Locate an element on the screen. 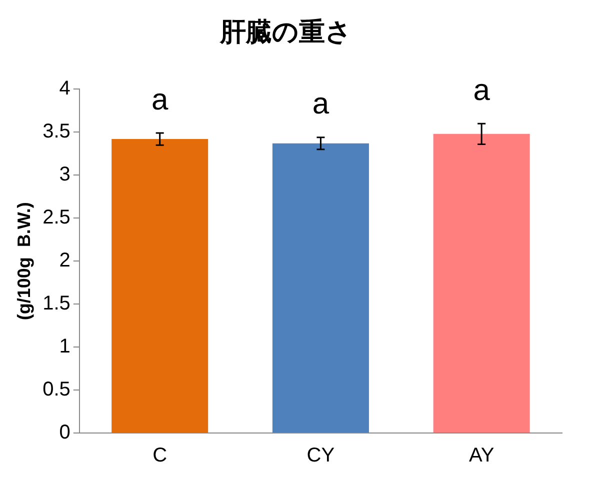 The height and width of the screenshot is (481, 592). x-tick-label: C is located at coordinates (160, 455).